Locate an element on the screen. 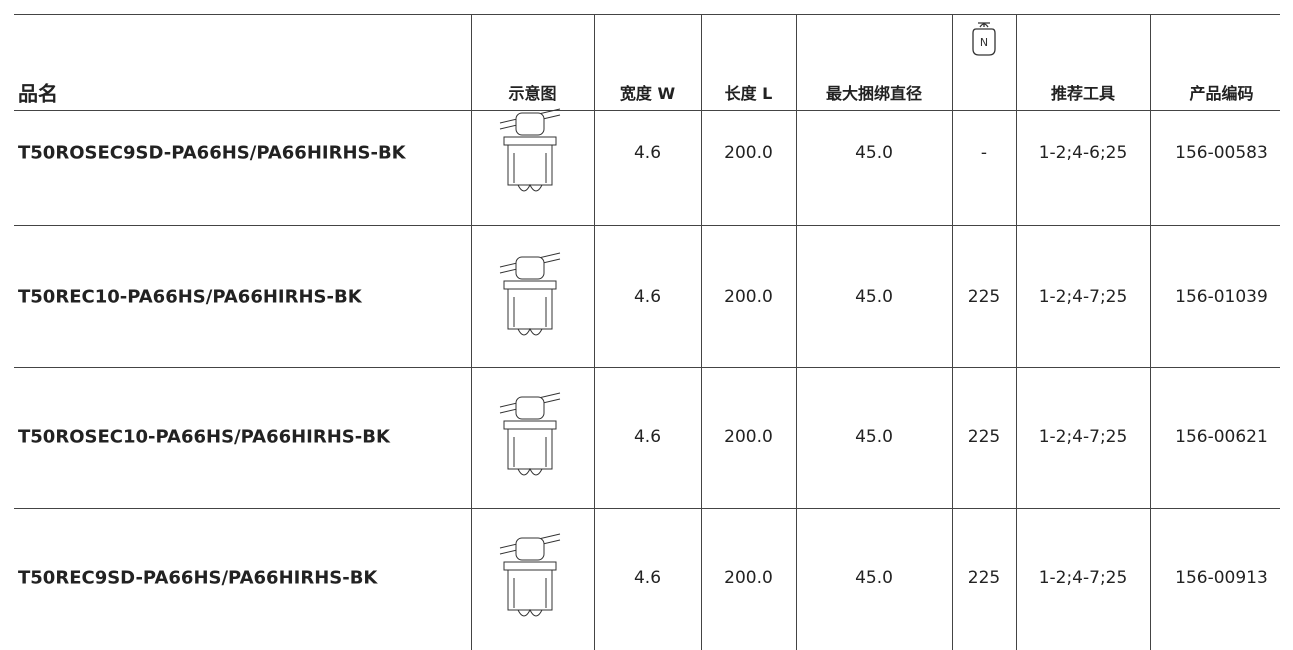  code-cell: 156-01039 is located at coordinates (1221, 297).